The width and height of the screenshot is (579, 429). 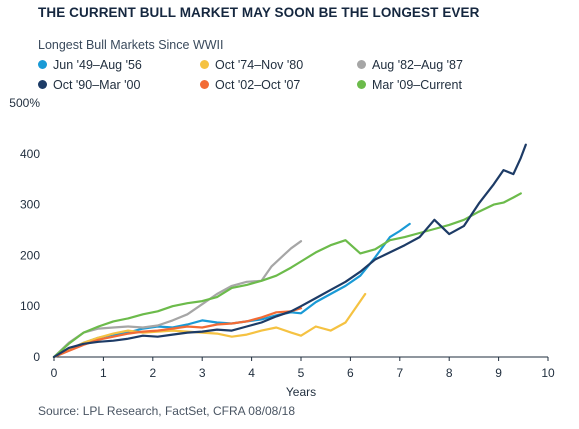 I want to click on legend-item-jun49: Jun '49–Aug '56, so click(x=90, y=65).